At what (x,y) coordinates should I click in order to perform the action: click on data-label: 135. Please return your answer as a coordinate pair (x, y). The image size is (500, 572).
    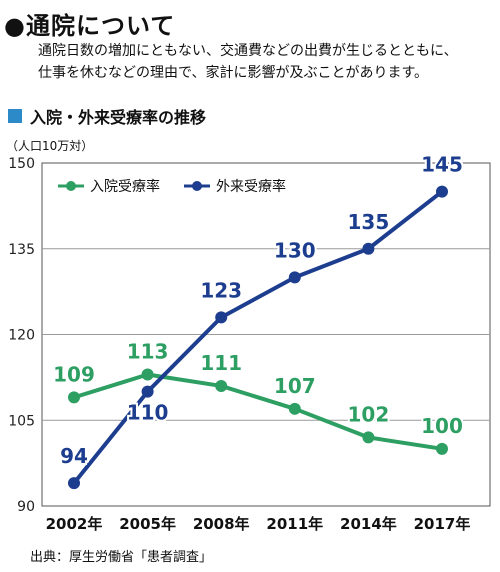
    Looking at the image, I should click on (369, 222).